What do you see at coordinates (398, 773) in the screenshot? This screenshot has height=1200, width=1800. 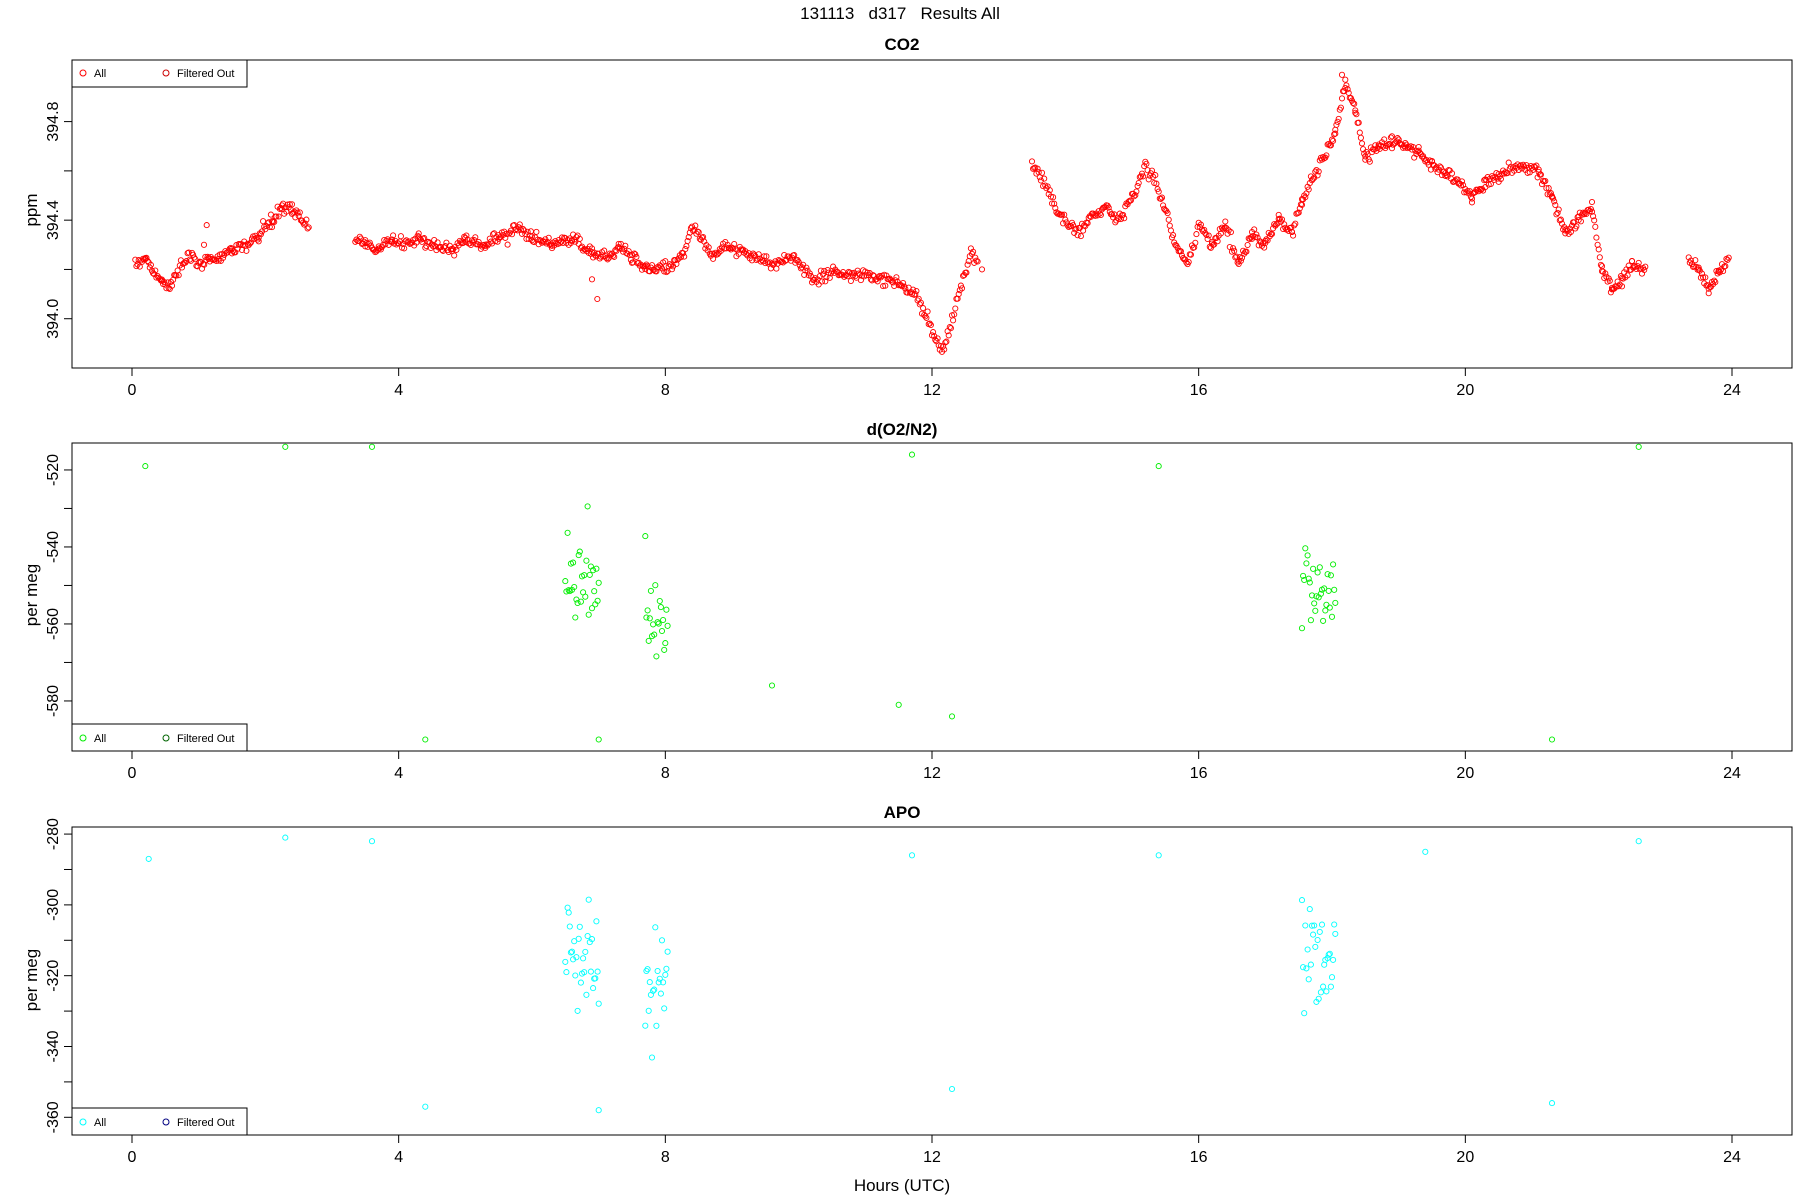 I see `x-tick-label: 4` at bounding box center [398, 773].